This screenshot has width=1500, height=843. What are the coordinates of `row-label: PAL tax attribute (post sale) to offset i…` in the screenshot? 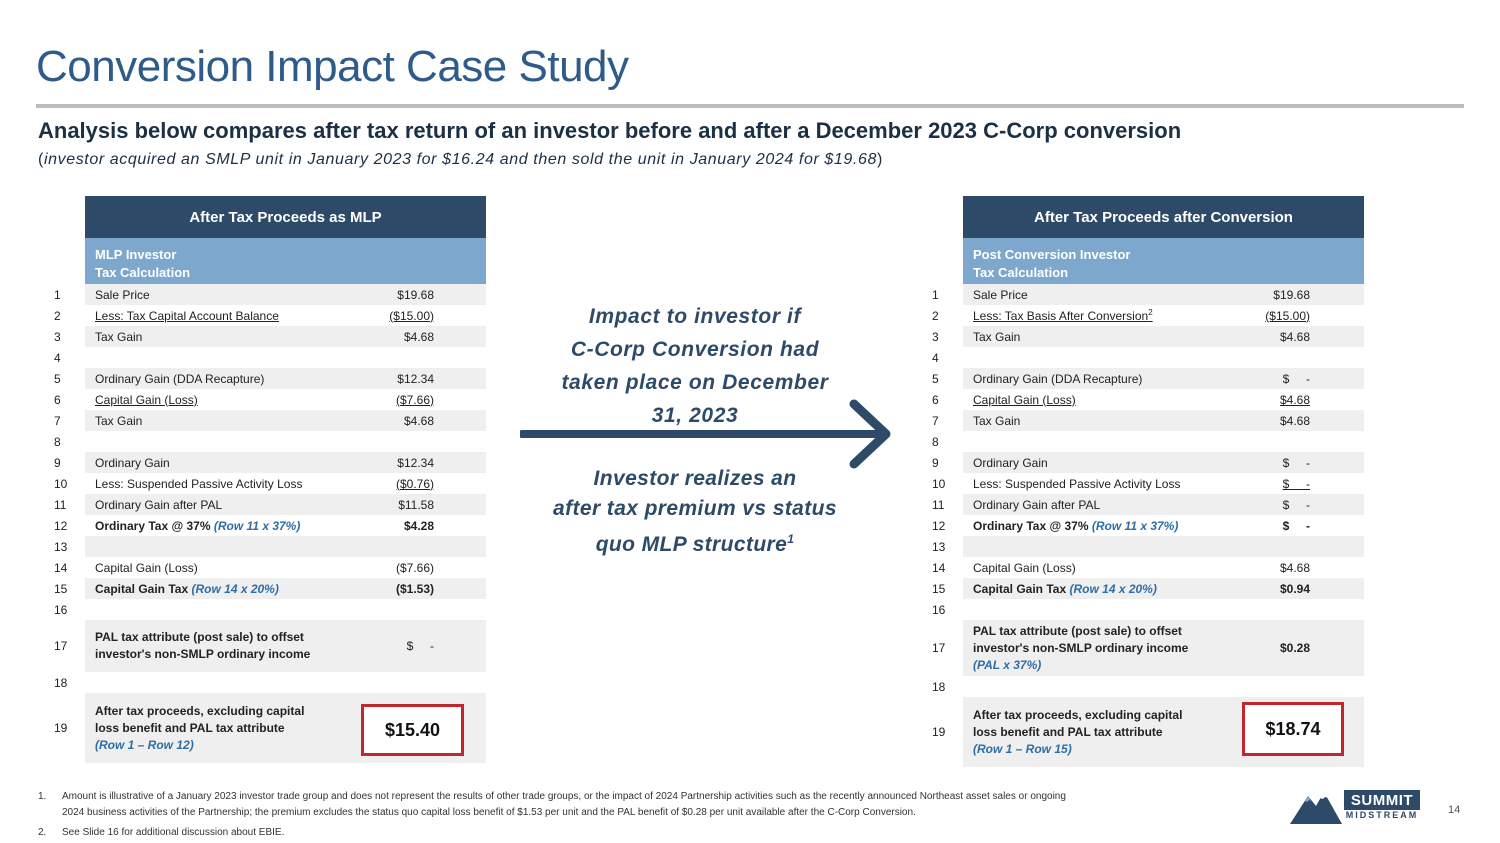 It's located at (202, 646).